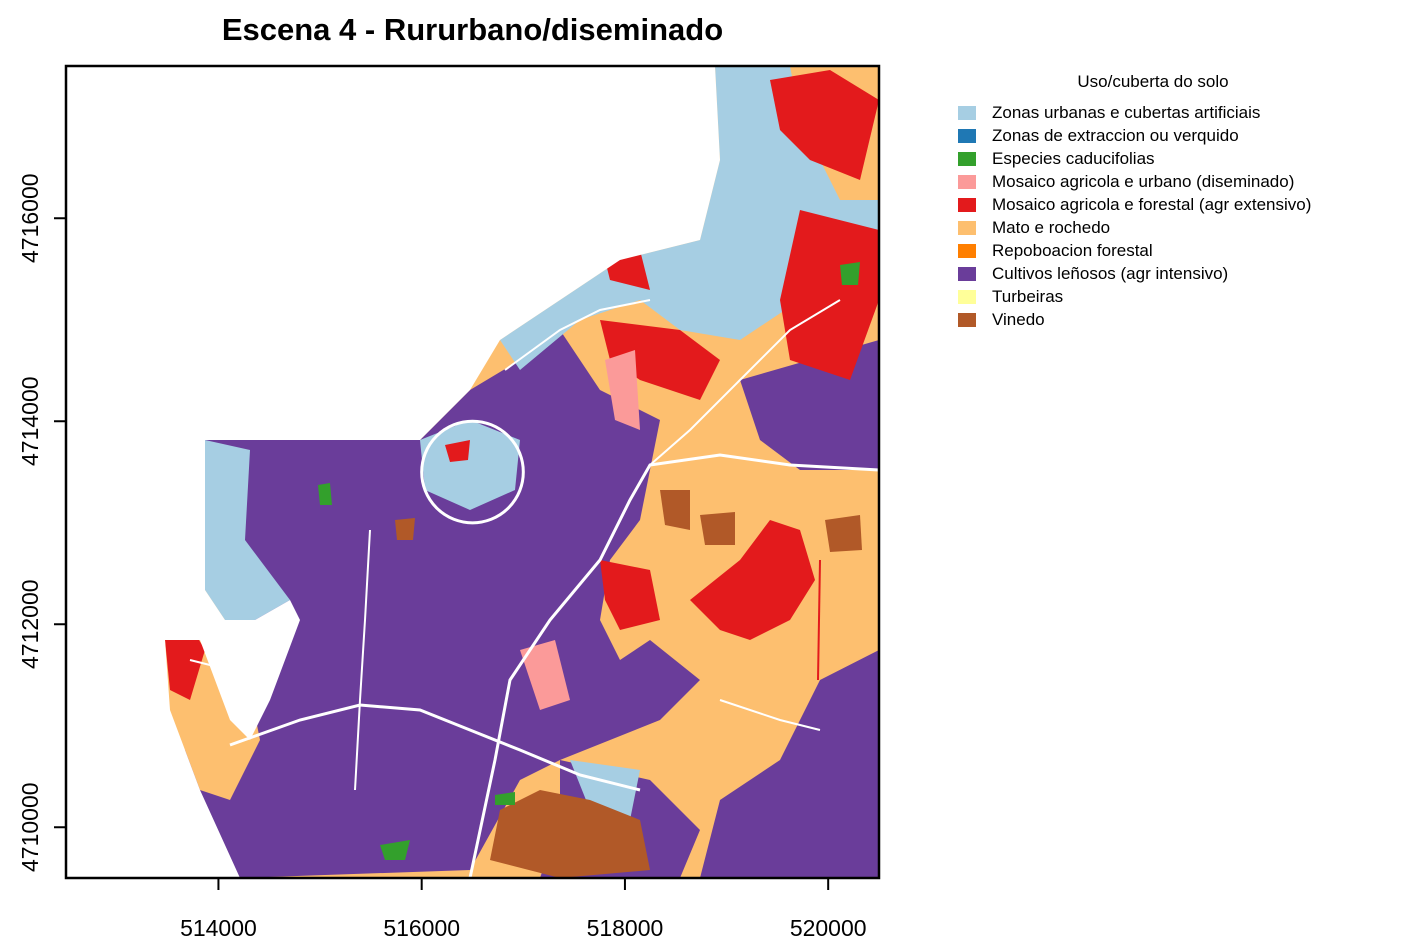  I want to click on legend-label: Especies caducifolias, so click(1073, 158).